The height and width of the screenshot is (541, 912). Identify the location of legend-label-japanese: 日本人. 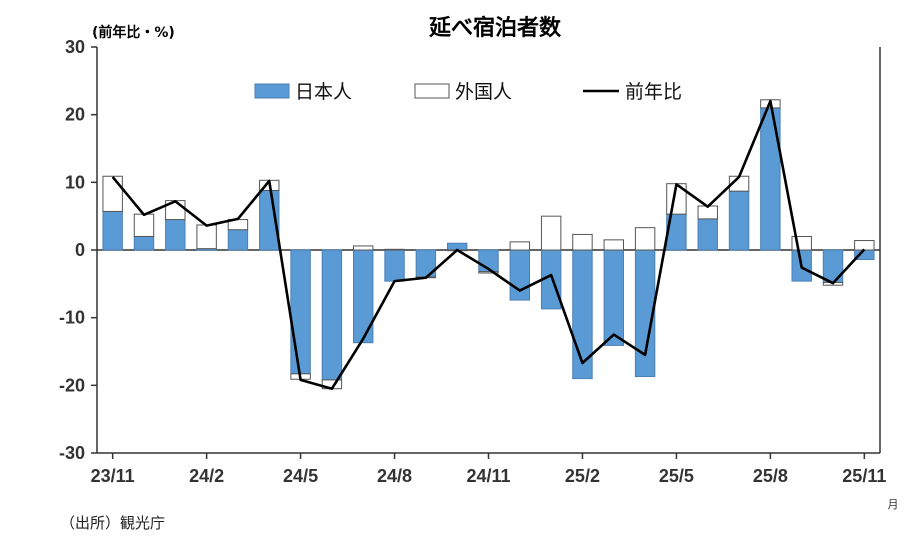
(323, 92).